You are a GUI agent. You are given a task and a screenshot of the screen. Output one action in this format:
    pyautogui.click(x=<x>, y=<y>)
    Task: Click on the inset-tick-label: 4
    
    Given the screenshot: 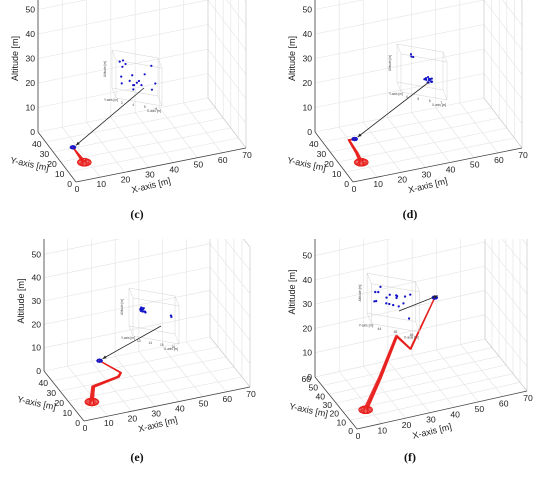 What is the action you would take?
    pyautogui.click(x=407, y=97)
    